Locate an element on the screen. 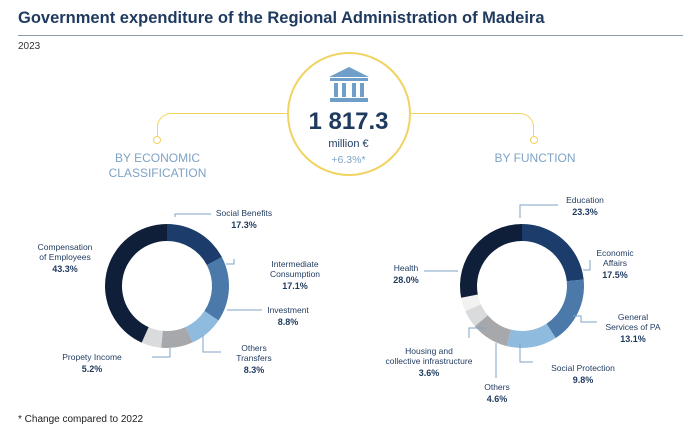 This screenshot has height=435, width=700. leader-line-social-protection is located at coordinates (526, 353).